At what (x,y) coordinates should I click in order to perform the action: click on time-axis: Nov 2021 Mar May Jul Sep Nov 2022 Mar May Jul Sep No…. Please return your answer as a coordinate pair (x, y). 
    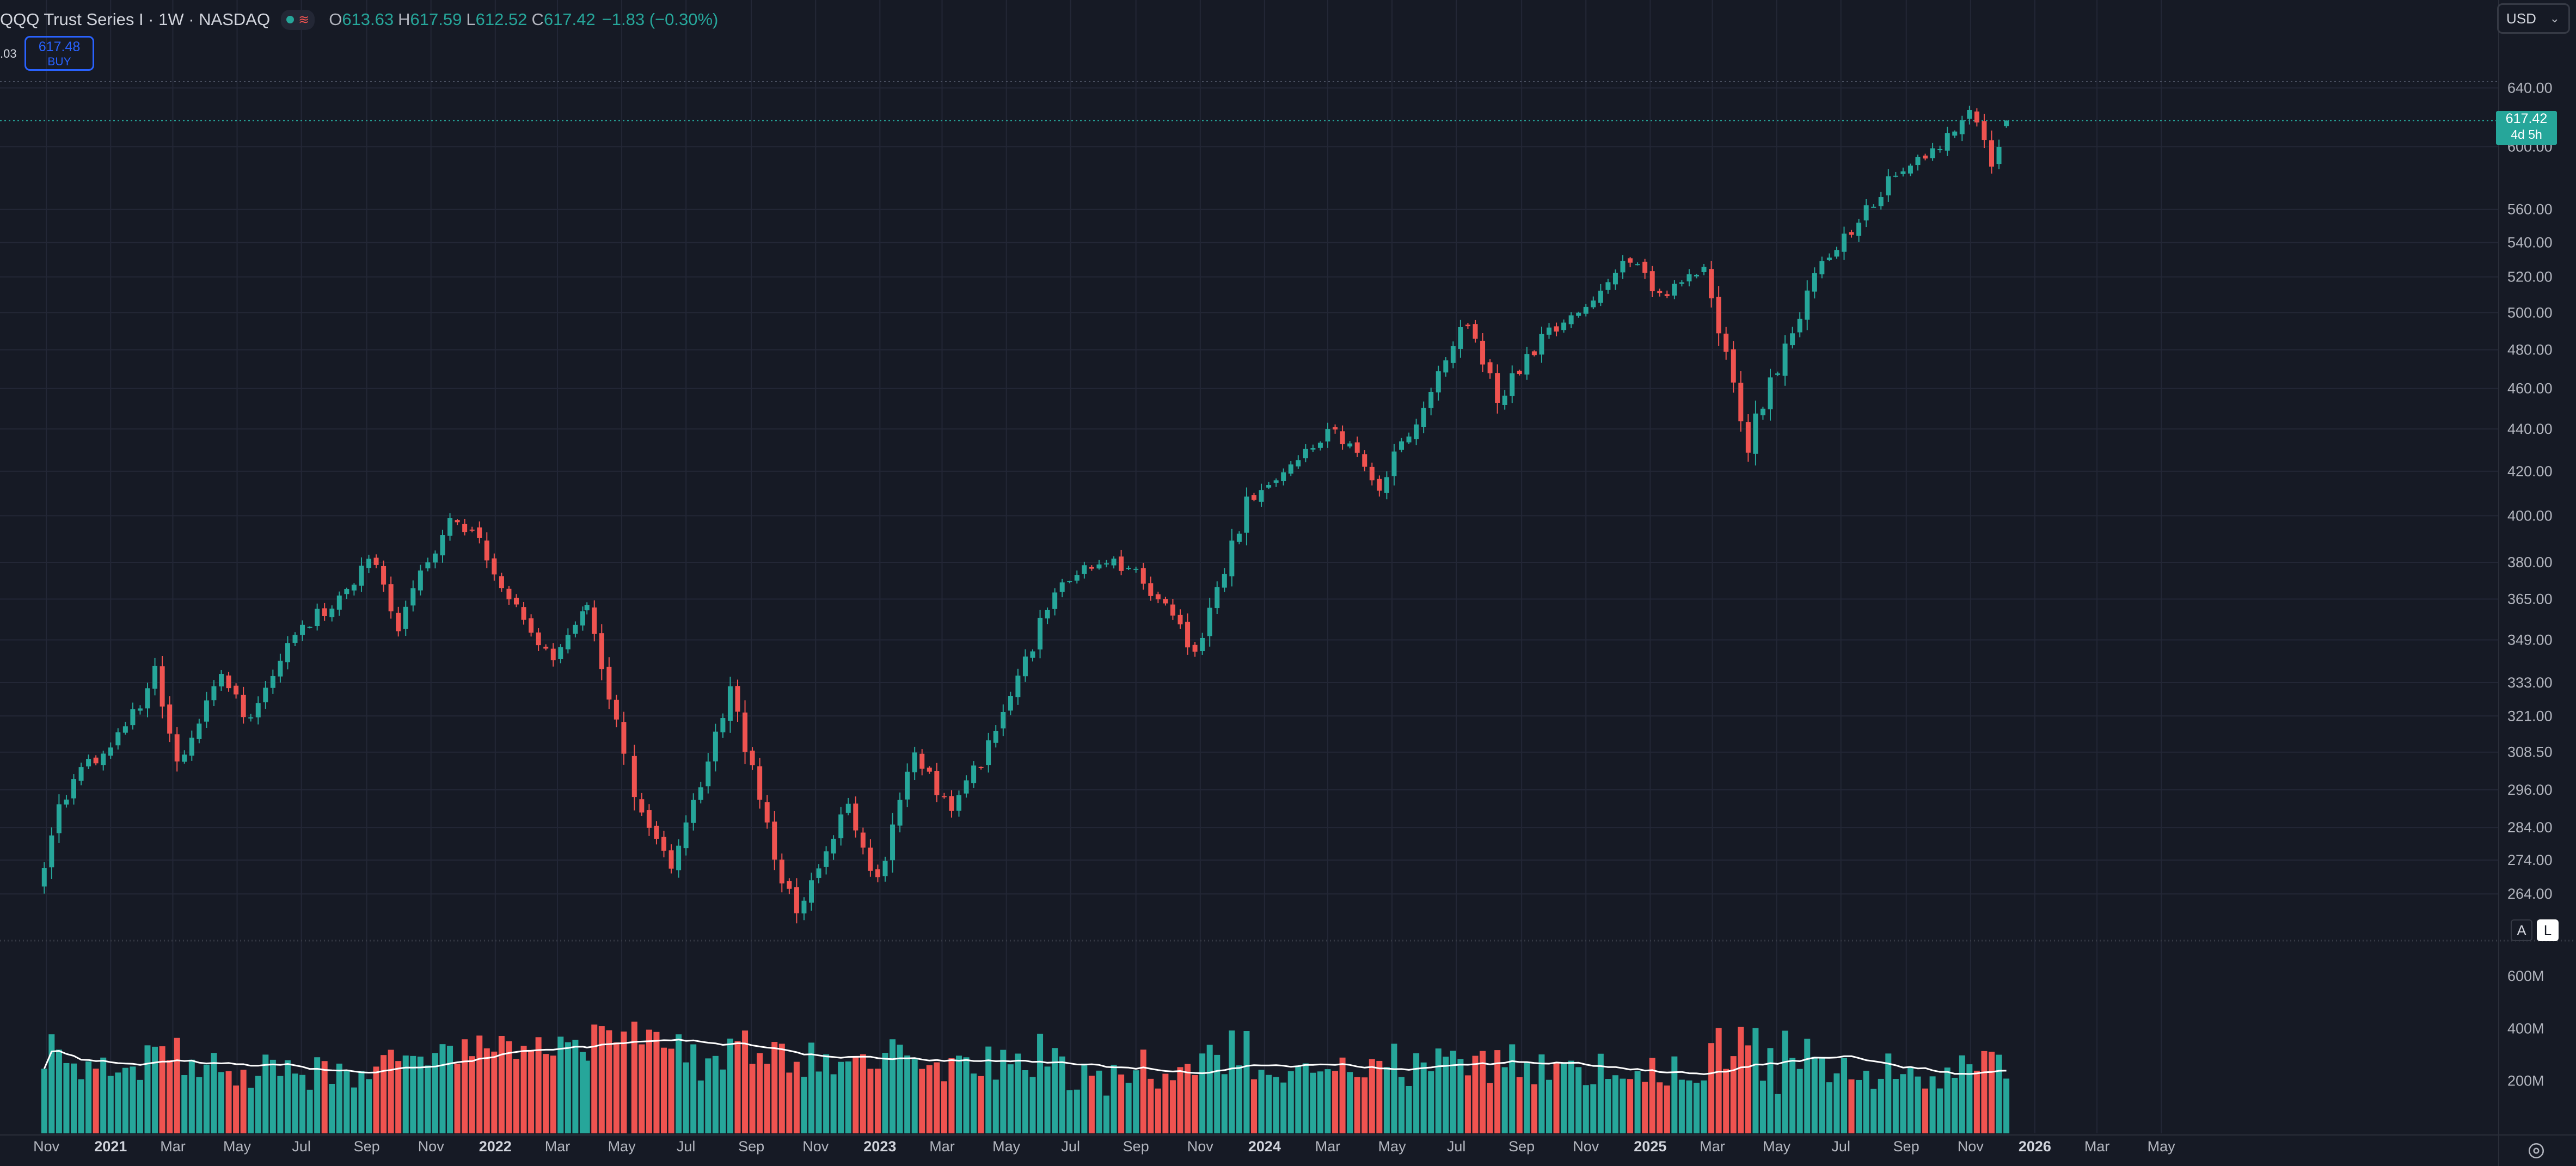
    Looking at the image, I should click on (1104, 1146).